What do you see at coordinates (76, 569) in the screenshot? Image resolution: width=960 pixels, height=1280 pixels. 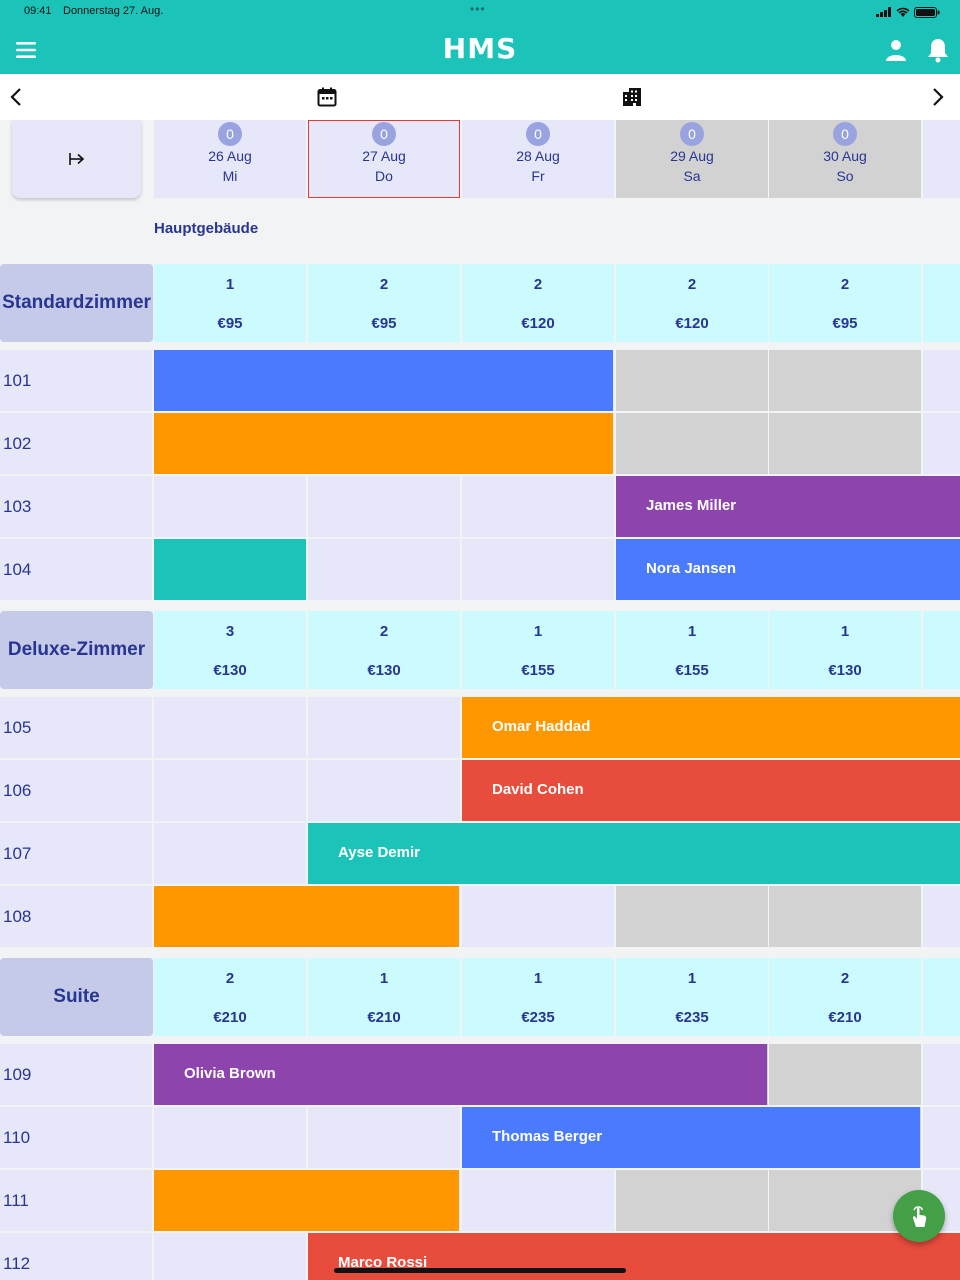 I see `room-number: 104` at bounding box center [76, 569].